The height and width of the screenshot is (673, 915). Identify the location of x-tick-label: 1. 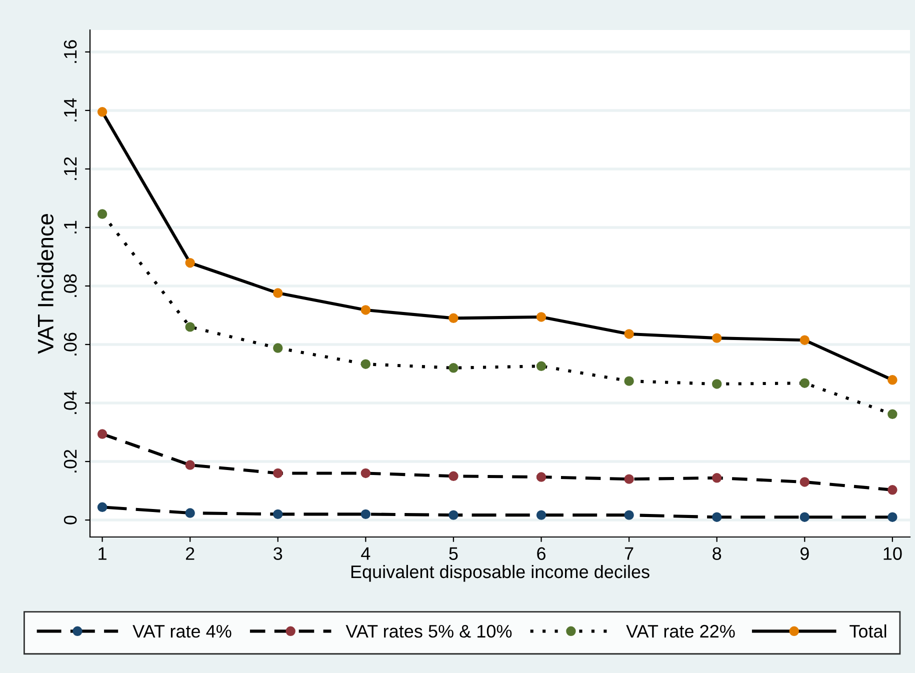
(102, 553).